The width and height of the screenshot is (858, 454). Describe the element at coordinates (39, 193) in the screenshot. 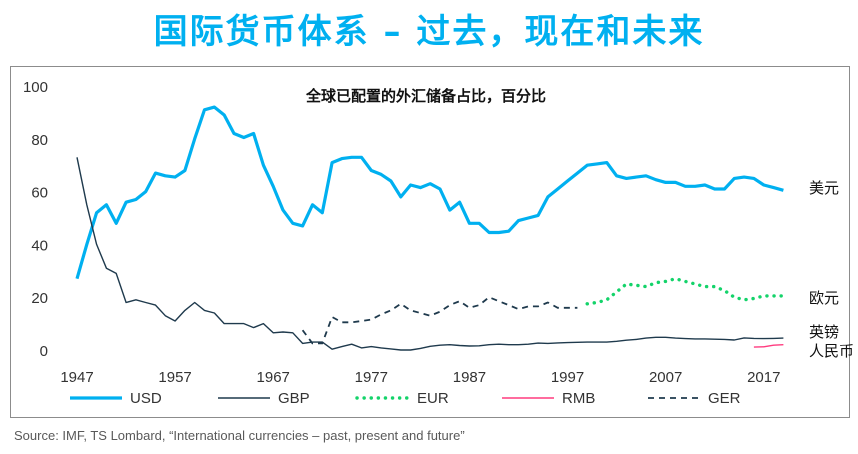

I see `y-tick-label: 60` at that location.